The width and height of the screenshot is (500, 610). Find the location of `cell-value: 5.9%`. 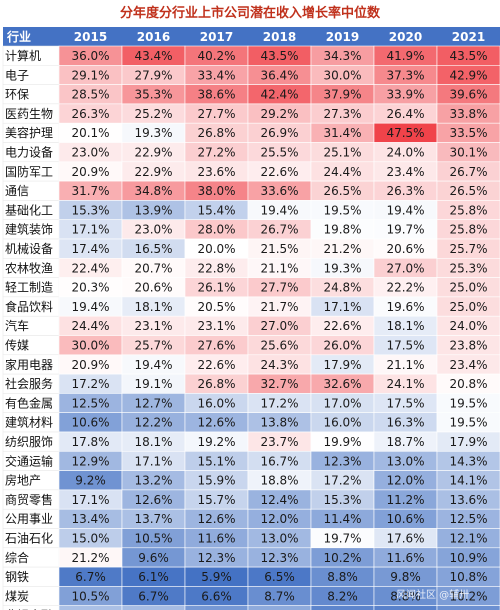

cell-value: 5.9% is located at coordinates (216, 577).